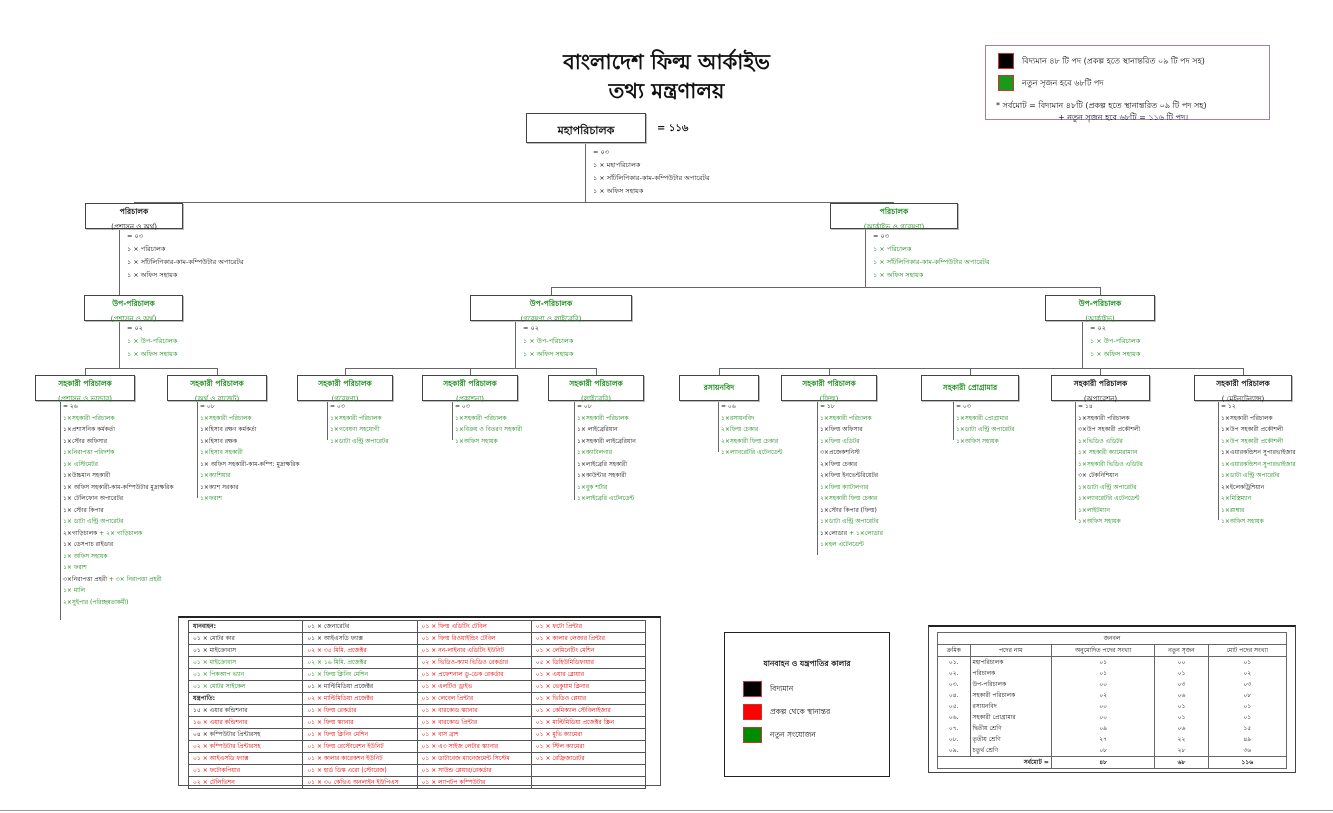 The width and height of the screenshot is (1333, 813). What do you see at coordinates (1100, 309) in the screenshot?
I see `org-node-dyd3: উপ-পরিচালক (আর্কাইভ)` at bounding box center [1100, 309].